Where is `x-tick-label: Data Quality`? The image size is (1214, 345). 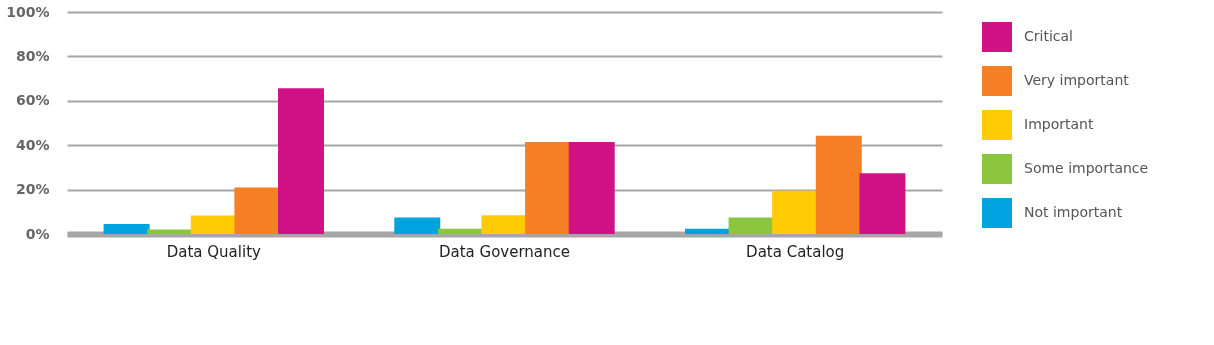 x-tick-label: Data Quality is located at coordinates (214, 251).